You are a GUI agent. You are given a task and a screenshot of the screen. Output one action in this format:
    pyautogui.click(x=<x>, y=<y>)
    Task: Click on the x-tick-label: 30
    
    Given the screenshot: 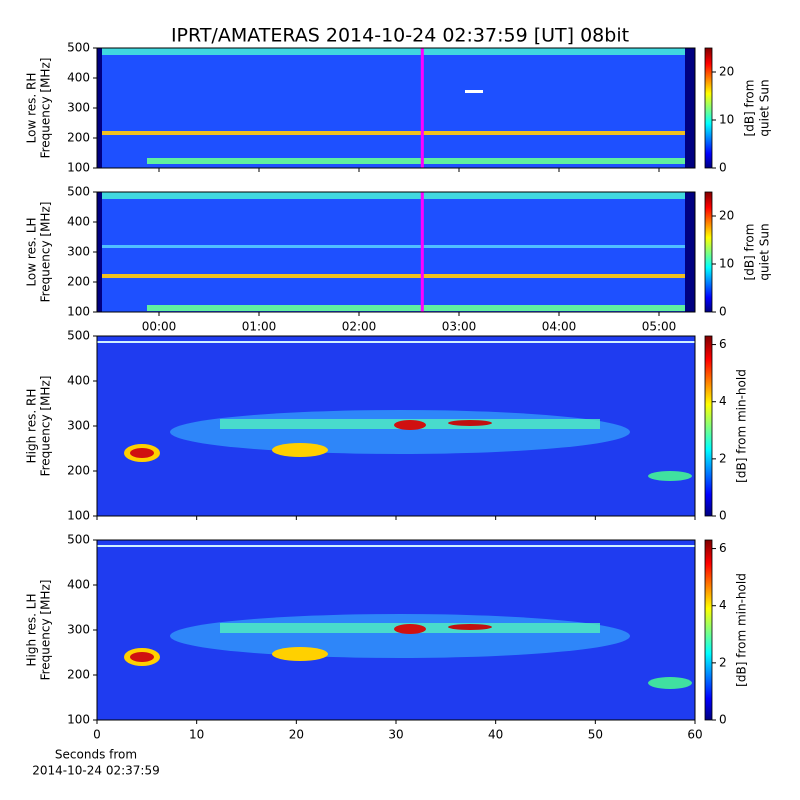 What is the action you would take?
    pyautogui.click(x=395, y=735)
    